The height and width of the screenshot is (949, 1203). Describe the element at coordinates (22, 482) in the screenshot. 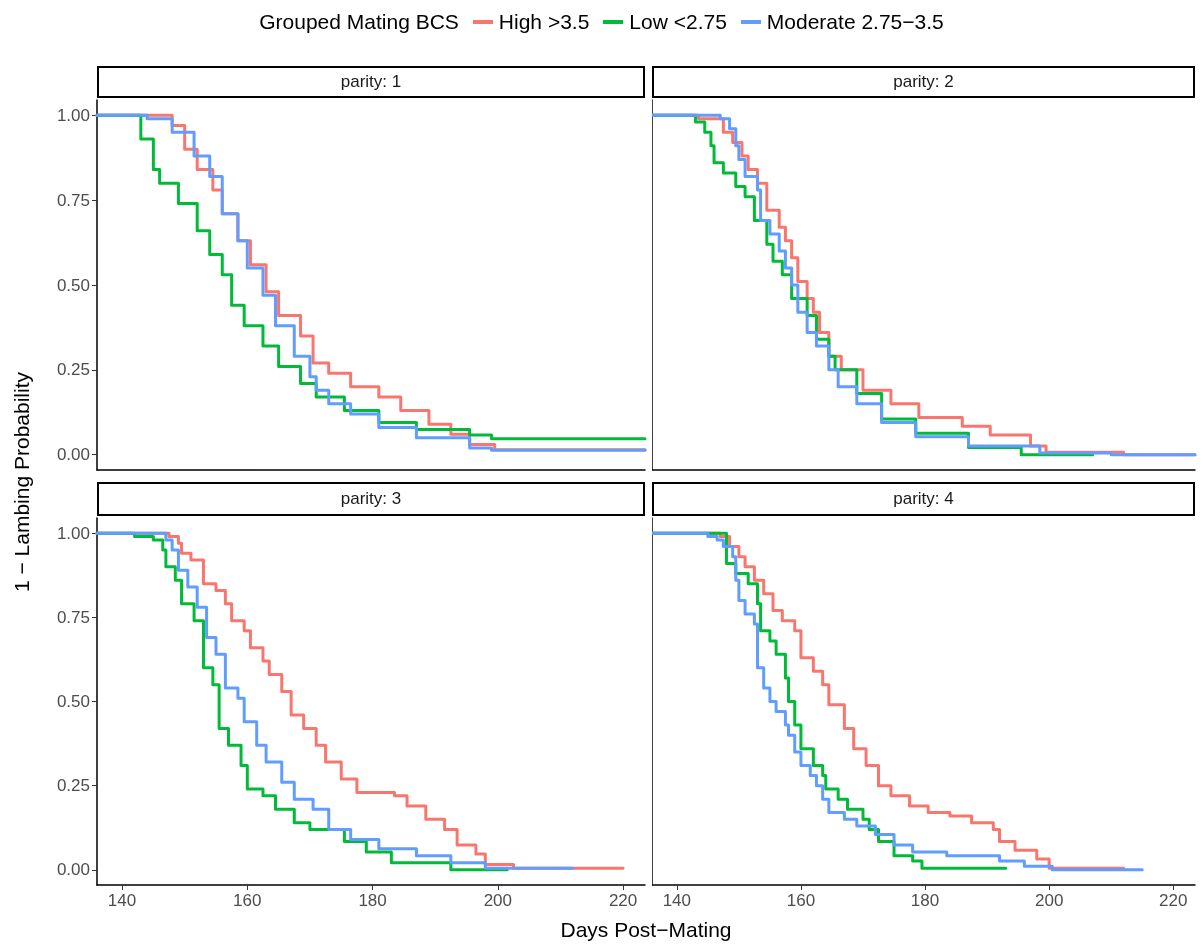

I see `y-axis-title: 1 − Lambing Probability` at that location.